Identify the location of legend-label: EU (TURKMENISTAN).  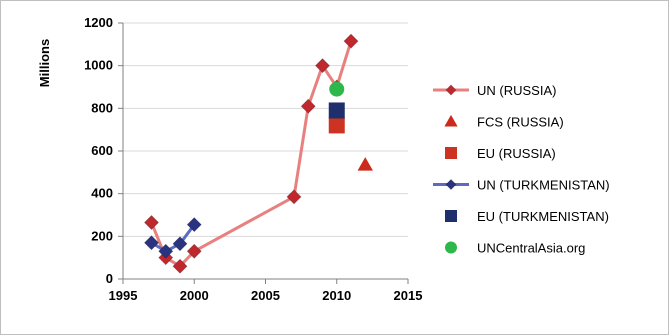
(543, 216).